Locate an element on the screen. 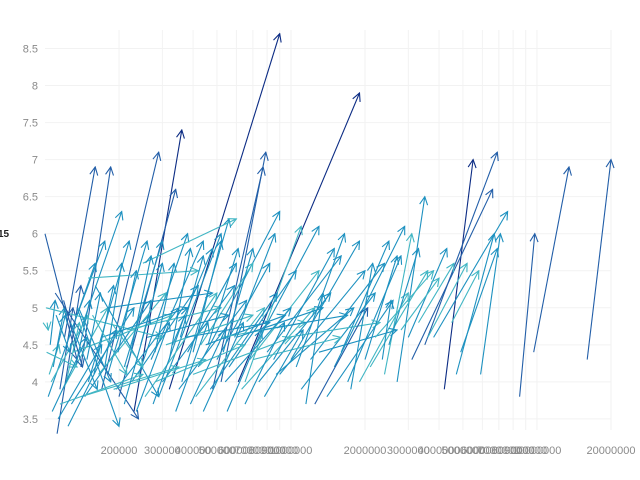 The height and width of the screenshot is (480, 640). x-tick-label: 500000 is located at coordinates (217, 451).